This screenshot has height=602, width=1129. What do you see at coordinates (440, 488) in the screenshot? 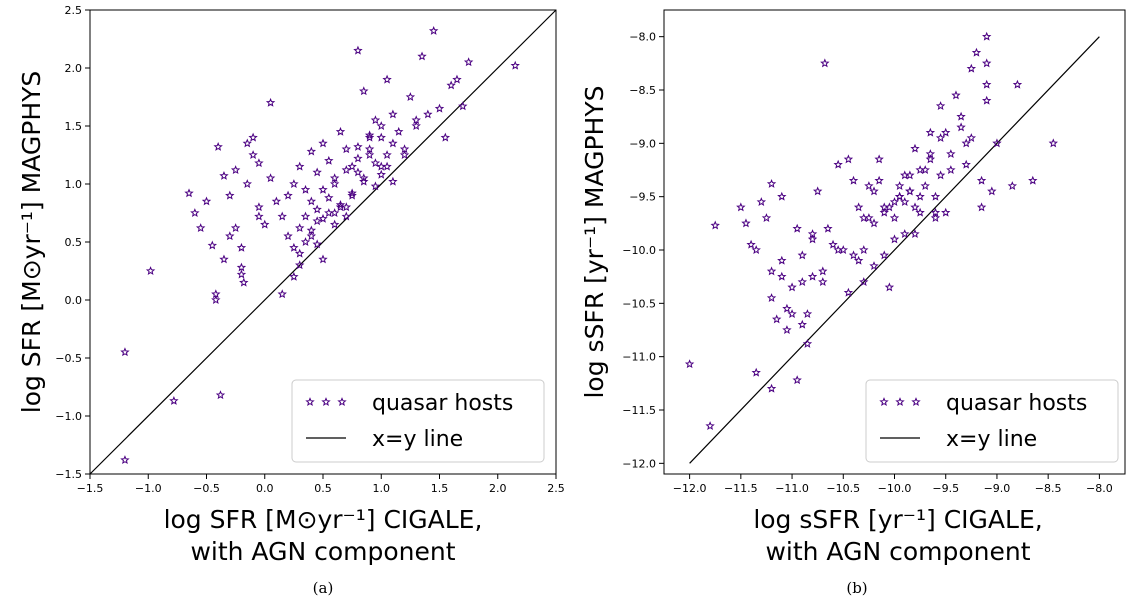
I see `x-tick-label: 1.5` at bounding box center [440, 488].